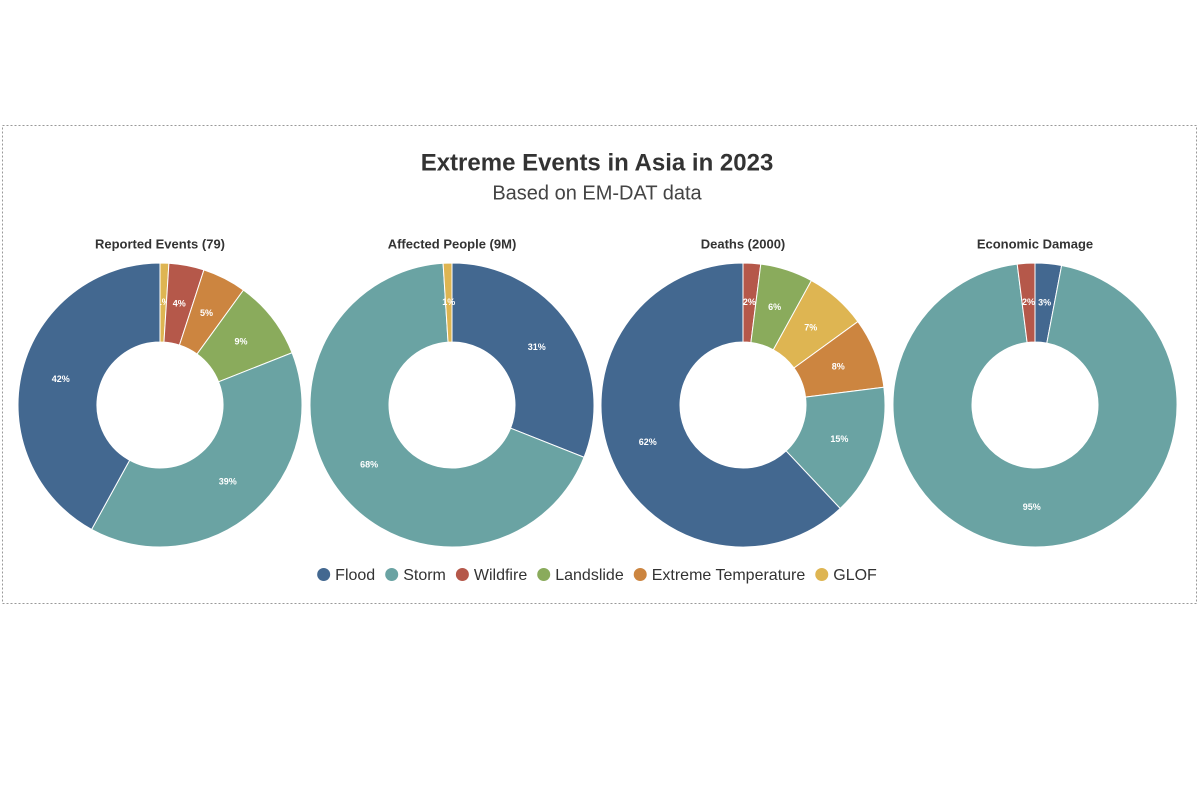 The height and width of the screenshot is (800, 1200). What do you see at coordinates (160, 243) in the screenshot?
I see `pie-title: Reported Events (79)` at bounding box center [160, 243].